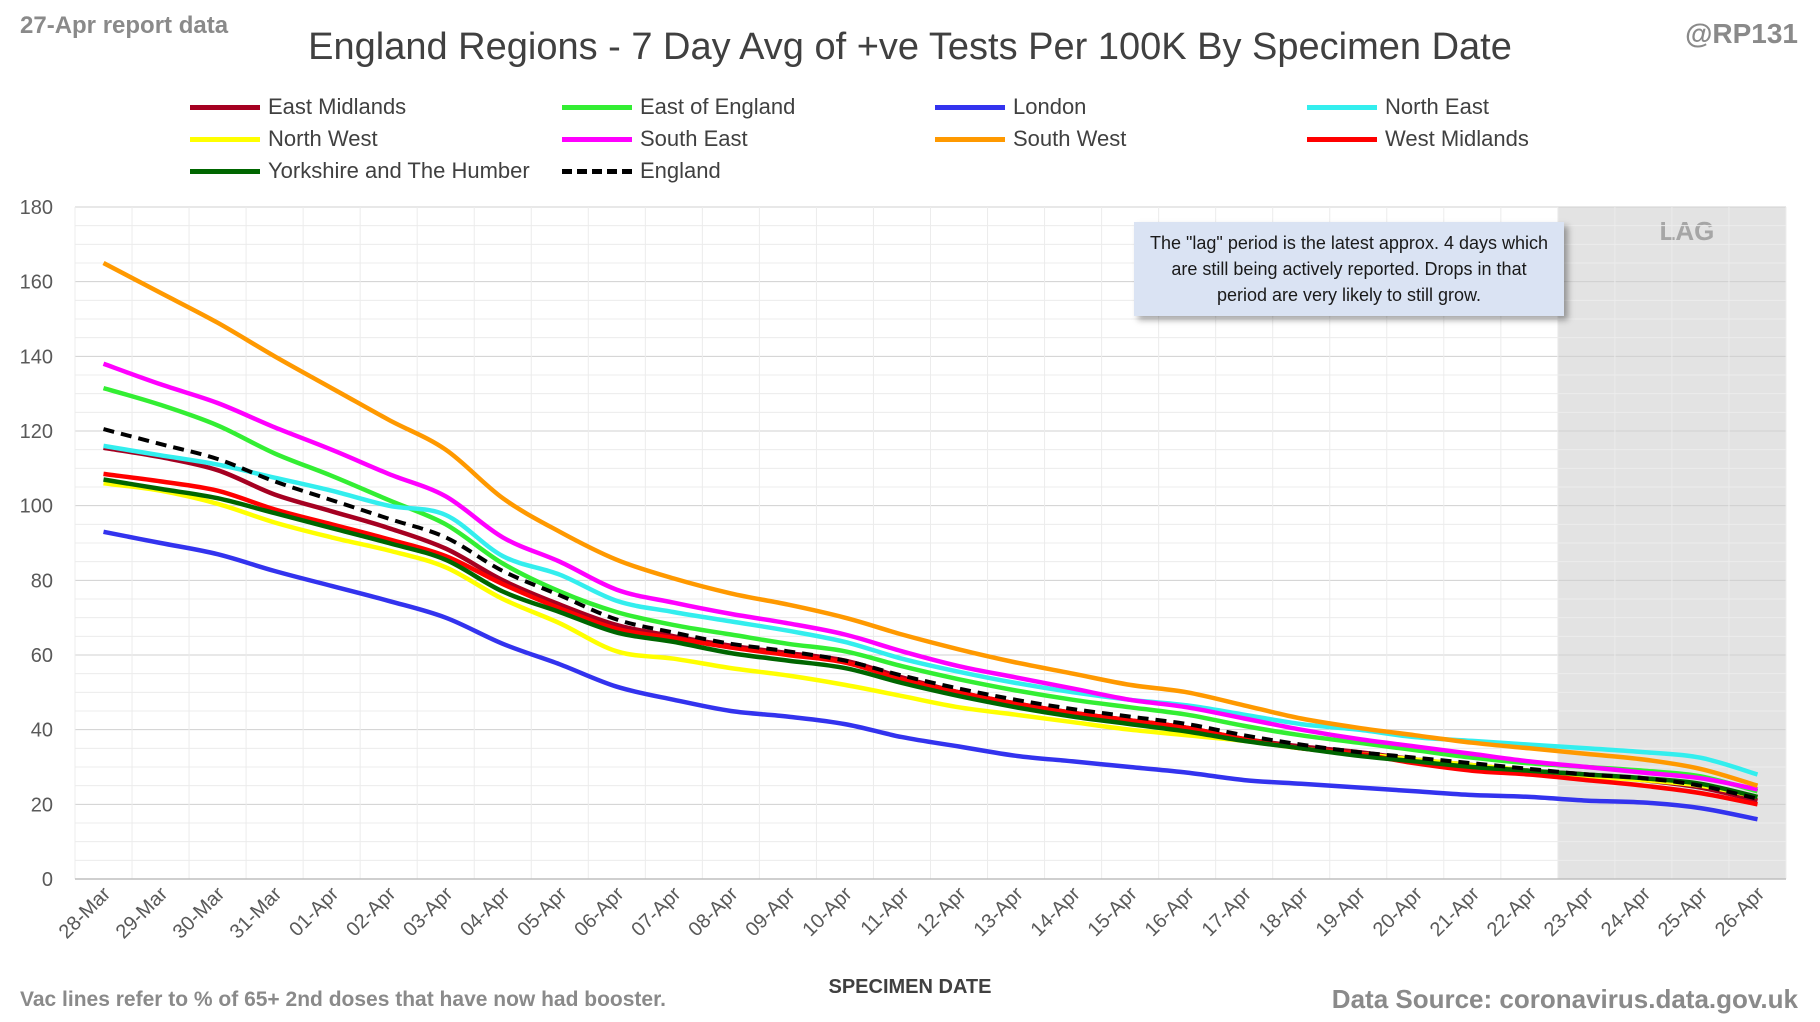 The height and width of the screenshot is (1022, 1820). Describe the element at coordinates (1170, 912) in the screenshot. I see `x-tick-label: 16-Apr` at that location.